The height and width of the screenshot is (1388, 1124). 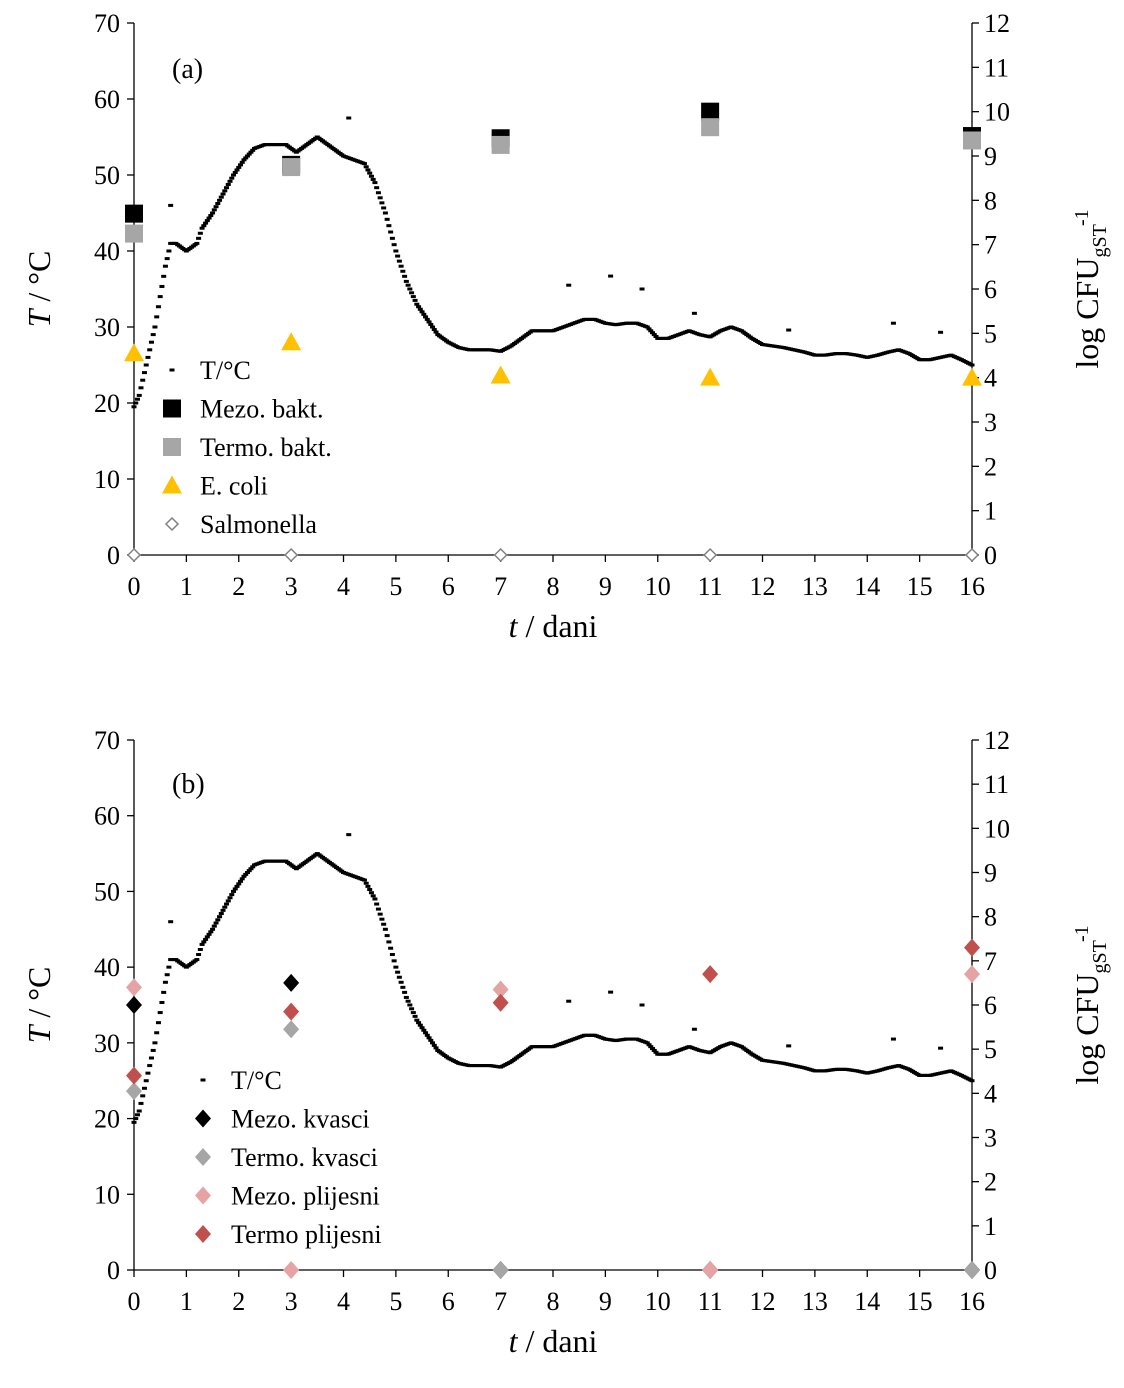 I want to click on y-tick-label: 0, so click(x=113, y=555).